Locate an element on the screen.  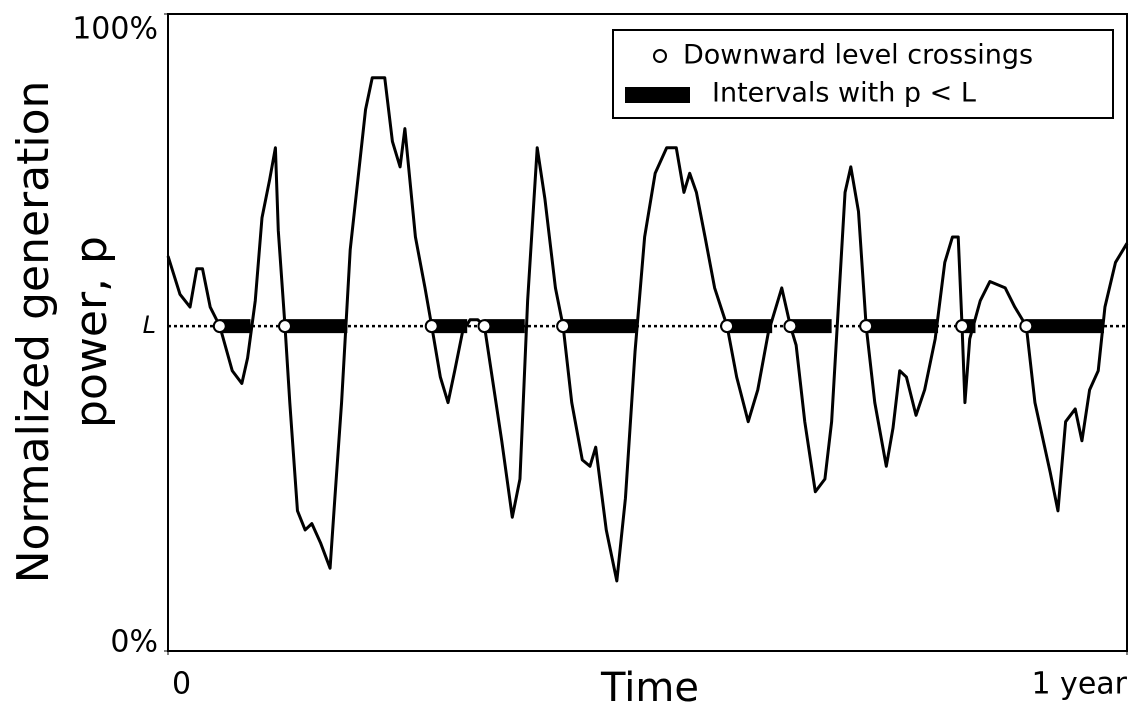
legend-marker is located at coordinates (660, 56).